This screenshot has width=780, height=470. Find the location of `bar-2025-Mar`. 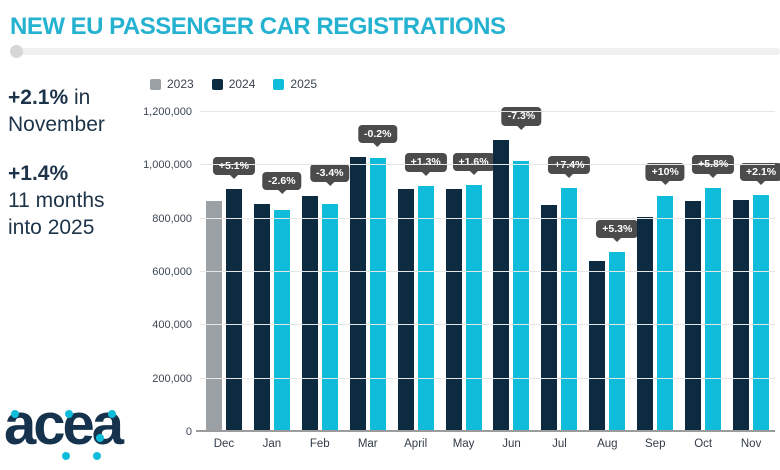

bar-2025-Mar is located at coordinates (377, 294).